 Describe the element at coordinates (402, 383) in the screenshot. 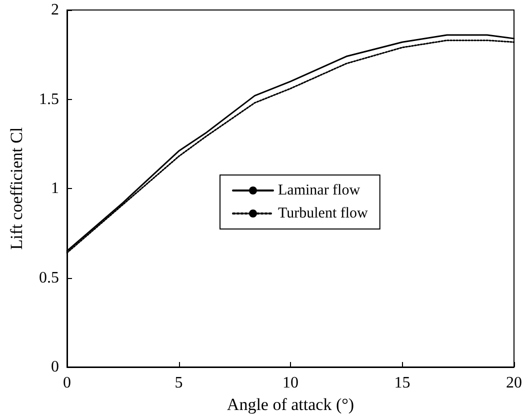

I see `x-tick-label: 15` at that location.